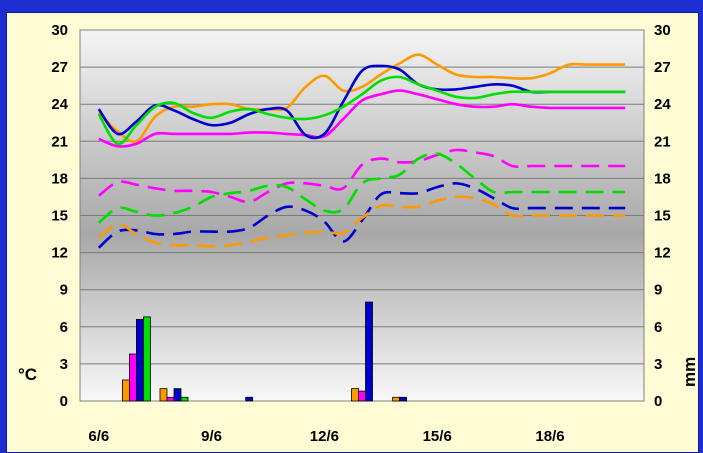 The image size is (703, 453). What do you see at coordinates (658, 364) in the screenshot?
I see `y-right-tick-label: 3` at bounding box center [658, 364].